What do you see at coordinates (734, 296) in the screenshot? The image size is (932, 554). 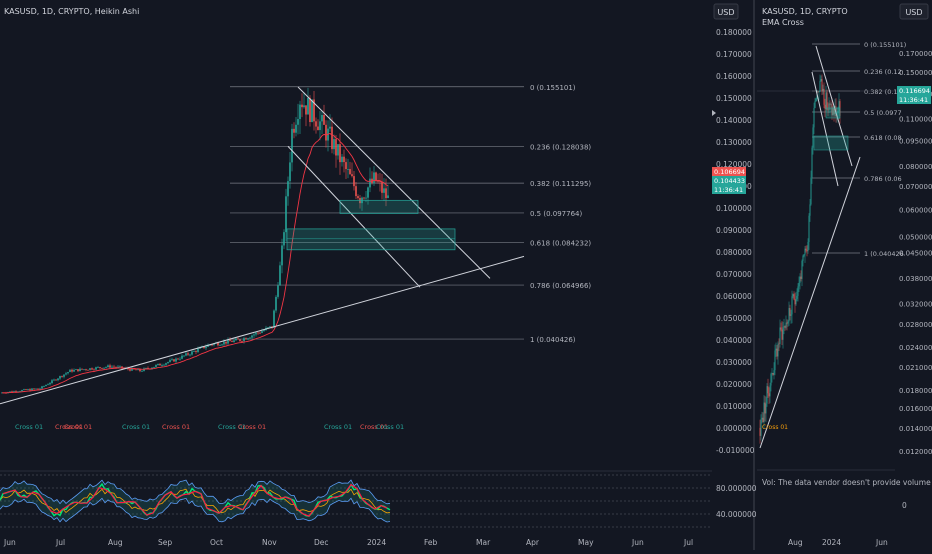 I see `left-price-tick: 0.060000` at bounding box center [734, 296].